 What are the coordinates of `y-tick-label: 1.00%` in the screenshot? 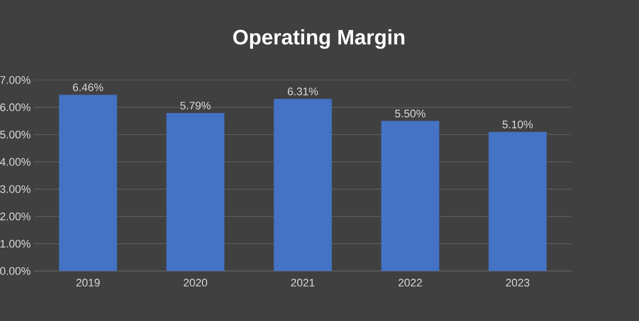 It's located at (15, 244).